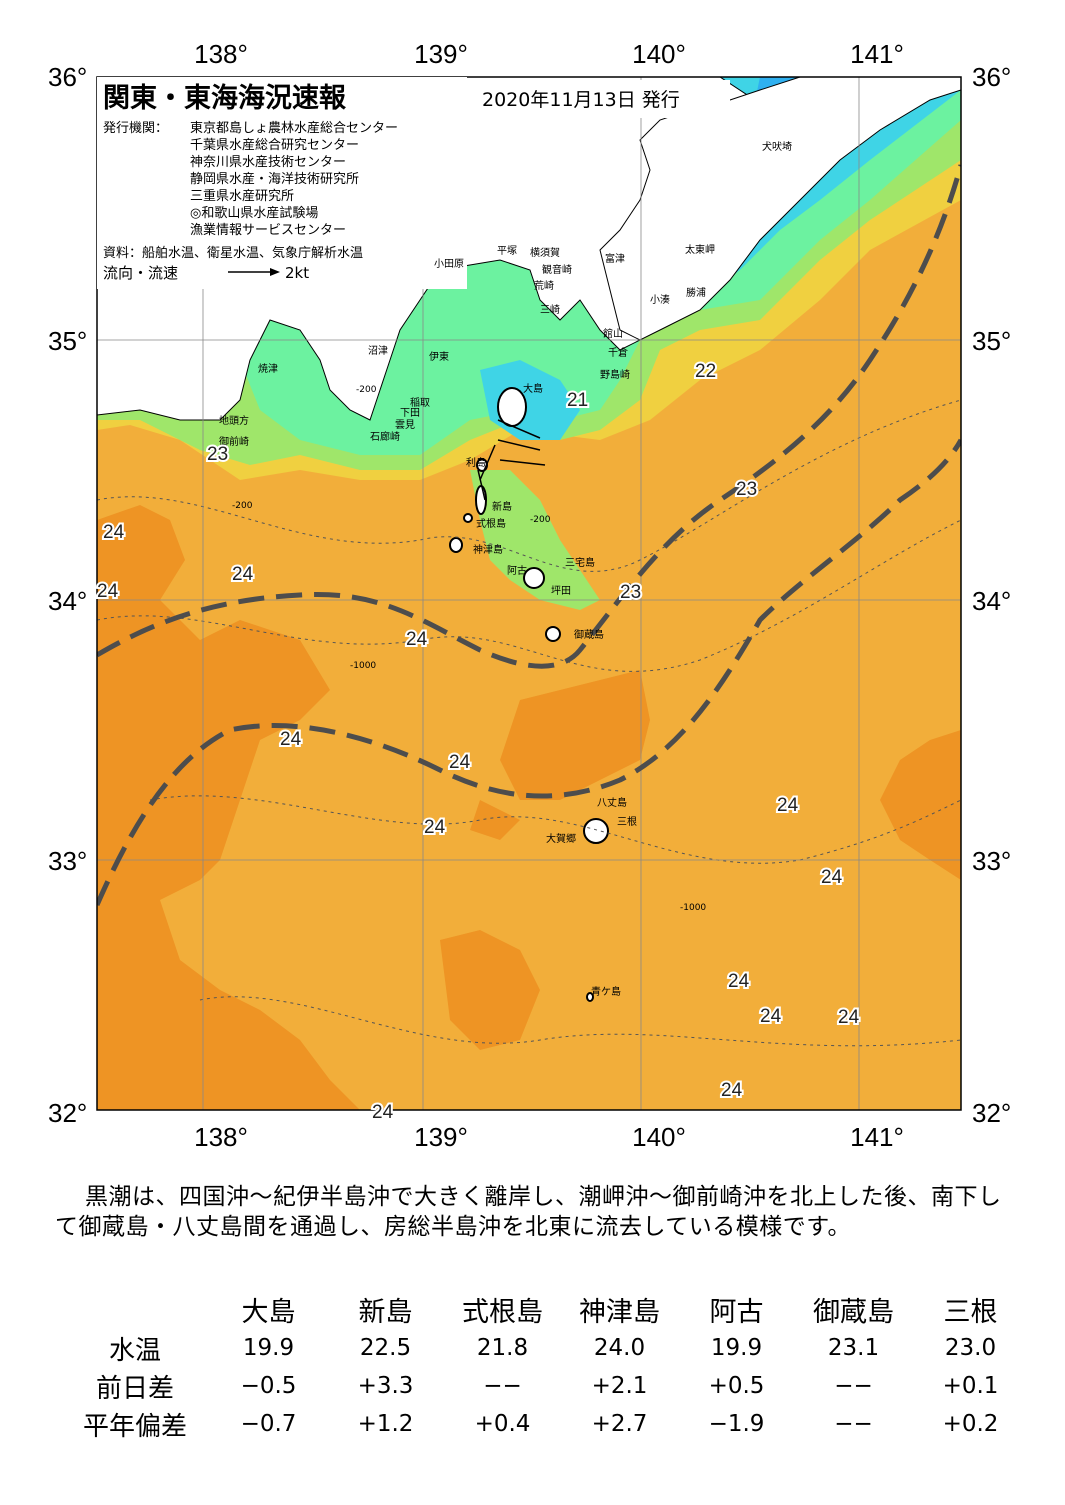 This screenshot has height=1505, width=1065. What do you see at coordinates (275, 272) in the screenshot?
I see `flow-legend-arrowhead` at bounding box center [275, 272].